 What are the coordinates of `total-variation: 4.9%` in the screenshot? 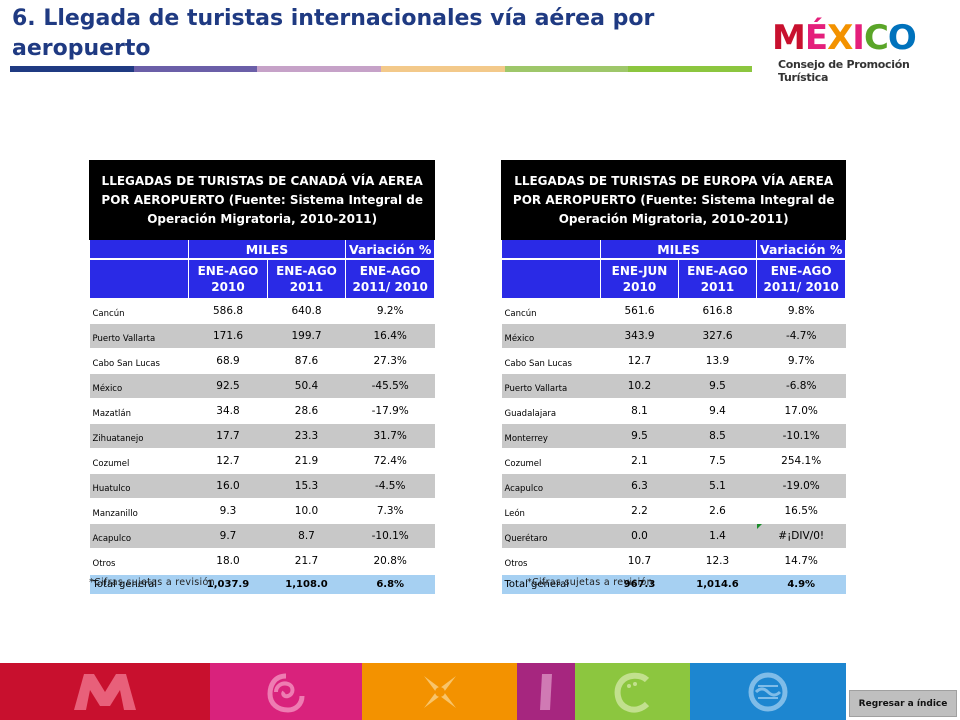 It's located at (801, 583).